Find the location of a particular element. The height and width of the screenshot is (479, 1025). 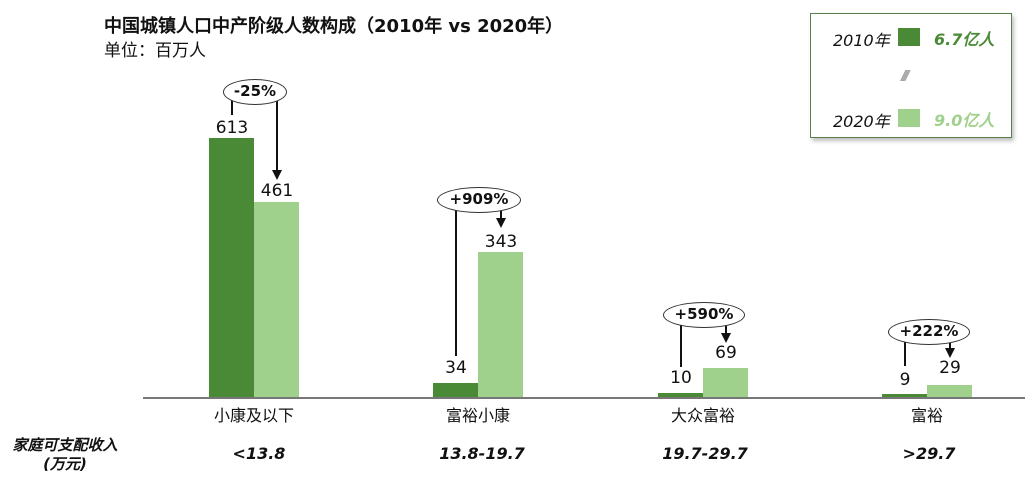

bar-2020-group2 is located at coordinates (500, 324).